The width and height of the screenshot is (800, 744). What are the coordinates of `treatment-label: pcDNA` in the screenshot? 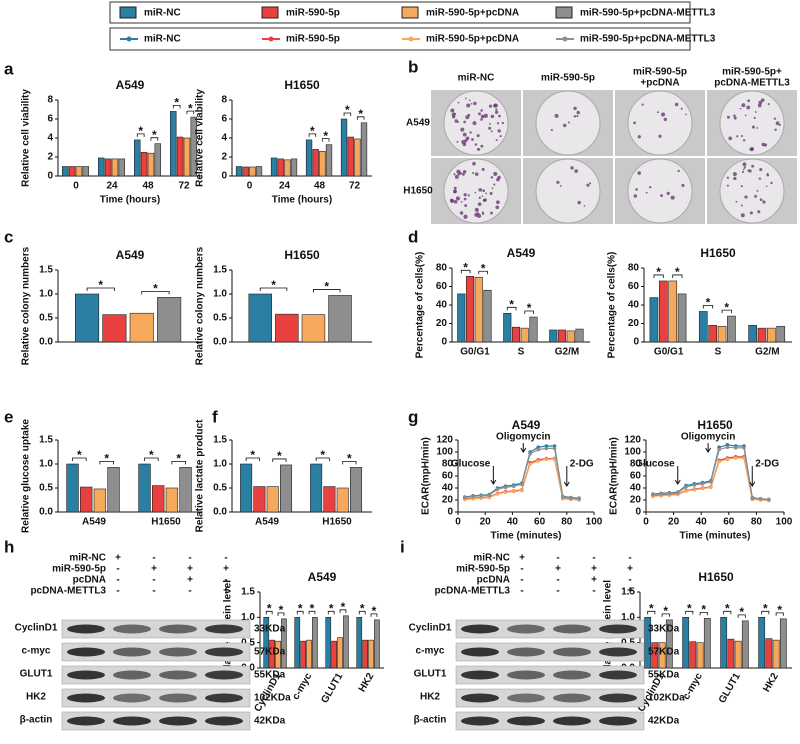 It's located at (89, 580).